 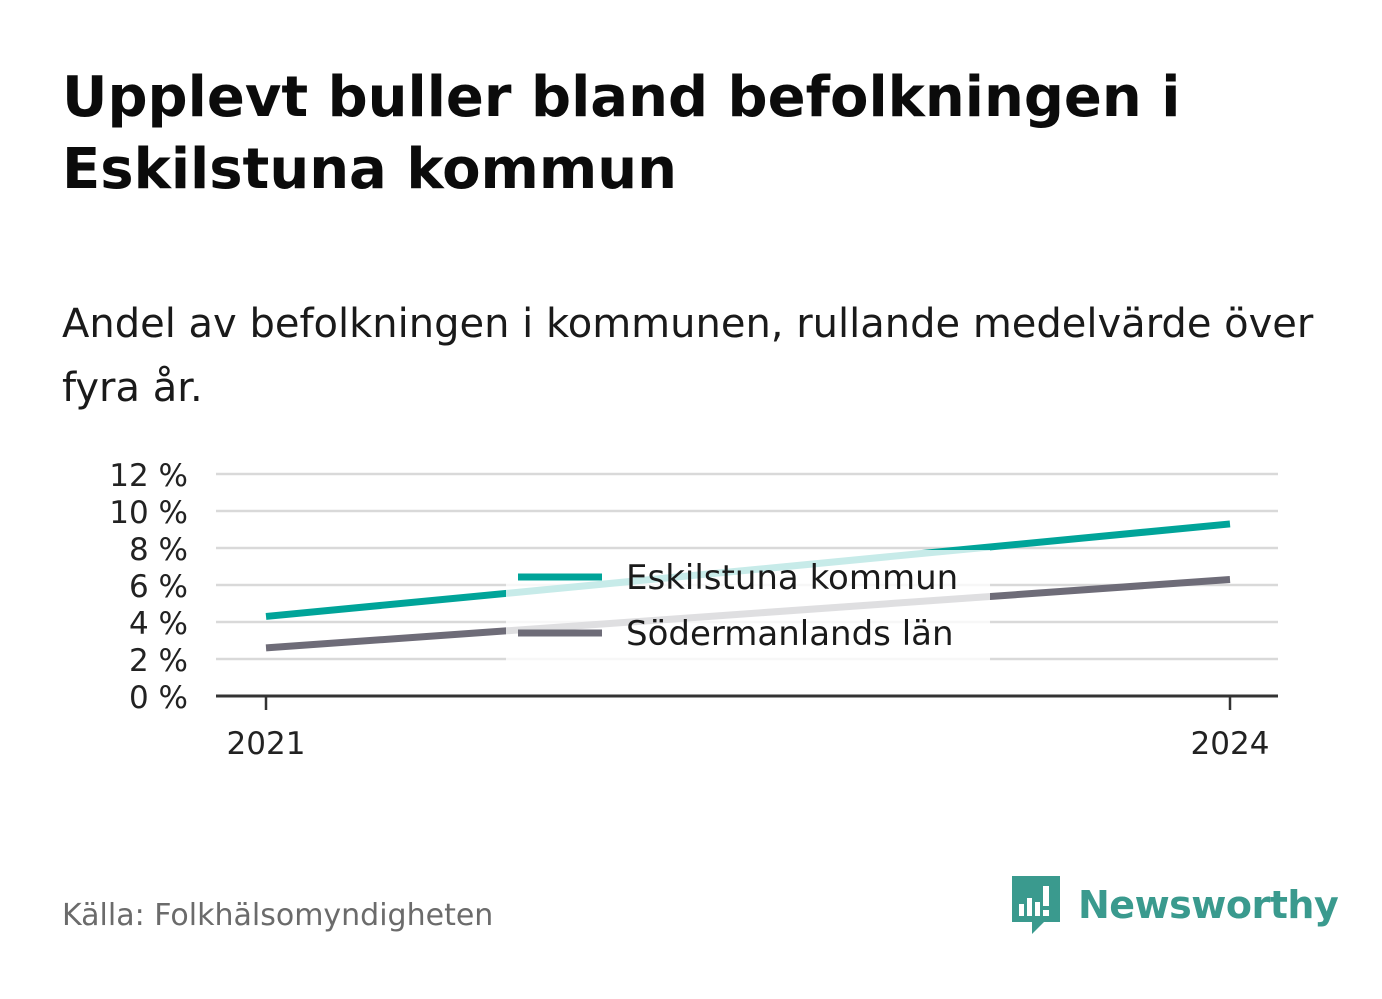 I want to click on x-tick-label: 2024, so click(x=1230, y=744).